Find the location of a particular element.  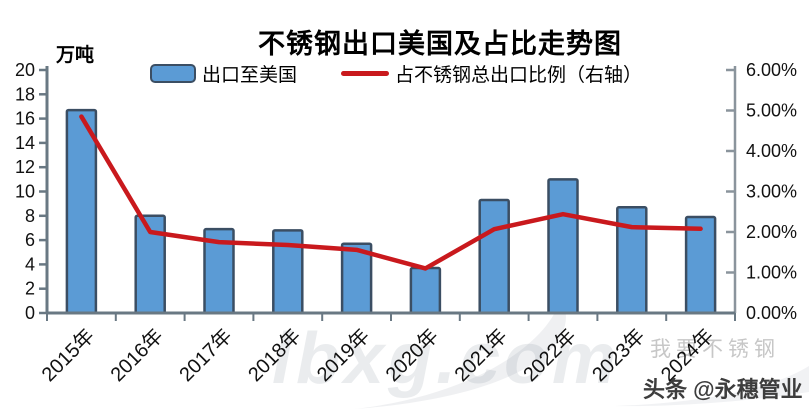

legend-bar-swatch is located at coordinates (173, 73).